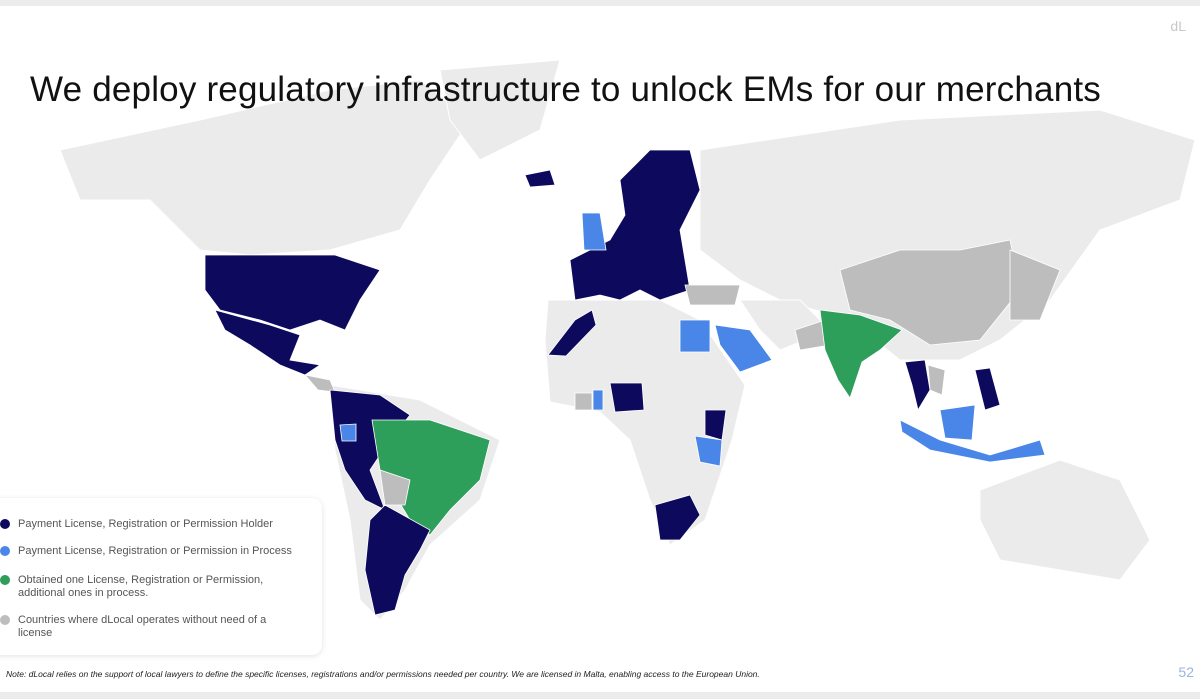  Describe the element at coordinates (1178, 26) in the screenshot. I see `logo: dL` at that location.